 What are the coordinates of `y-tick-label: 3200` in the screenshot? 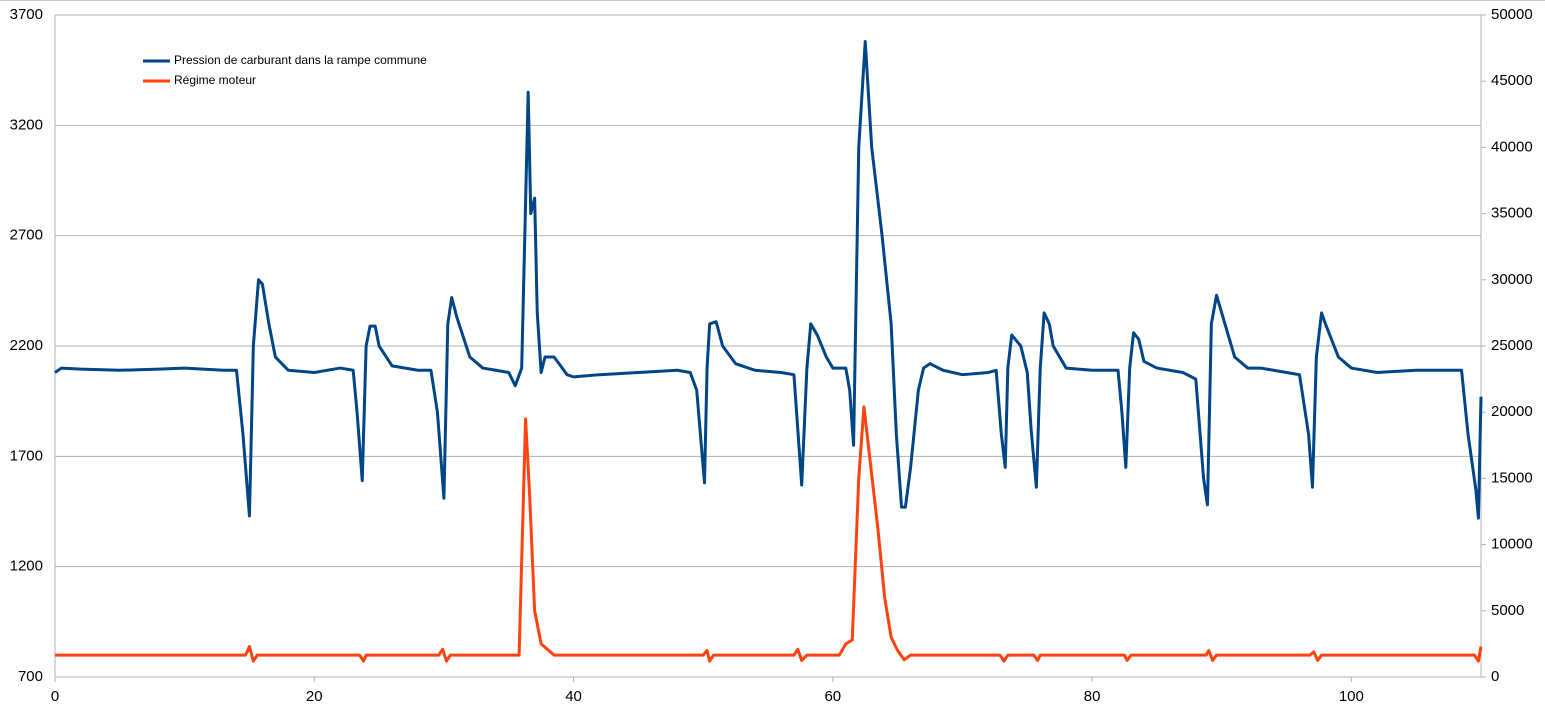 It's located at (26, 124).